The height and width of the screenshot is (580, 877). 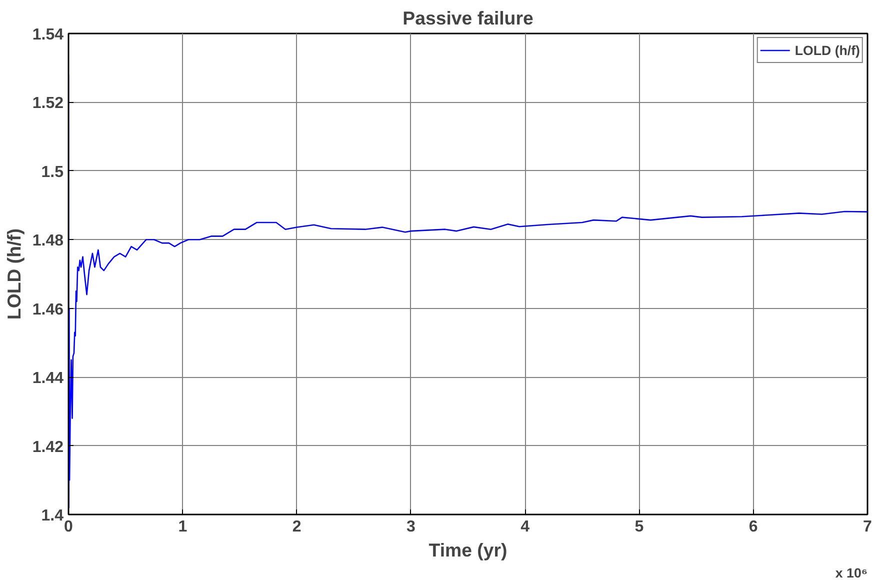 I want to click on x-tick-label: 7, so click(x=867, y=527).